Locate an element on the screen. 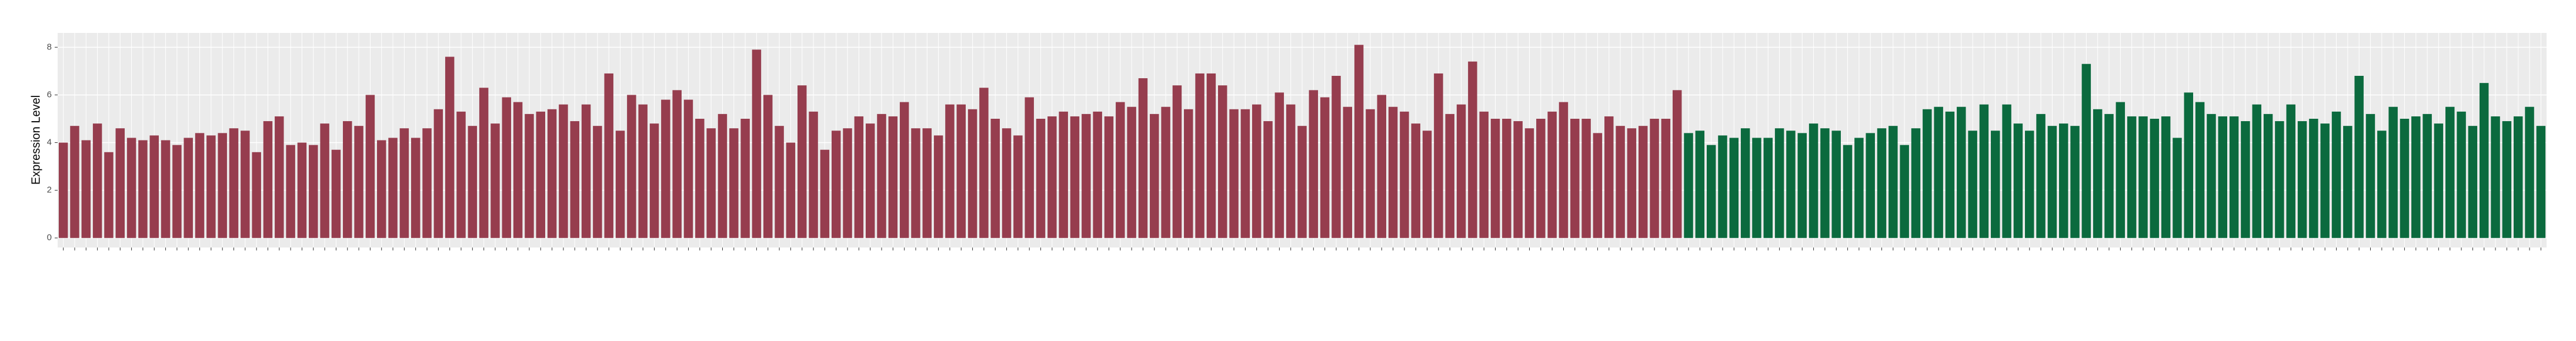 This screenshot has height=341, width=2576. y-tick-label: 4 is located at coordinates (49, 143).